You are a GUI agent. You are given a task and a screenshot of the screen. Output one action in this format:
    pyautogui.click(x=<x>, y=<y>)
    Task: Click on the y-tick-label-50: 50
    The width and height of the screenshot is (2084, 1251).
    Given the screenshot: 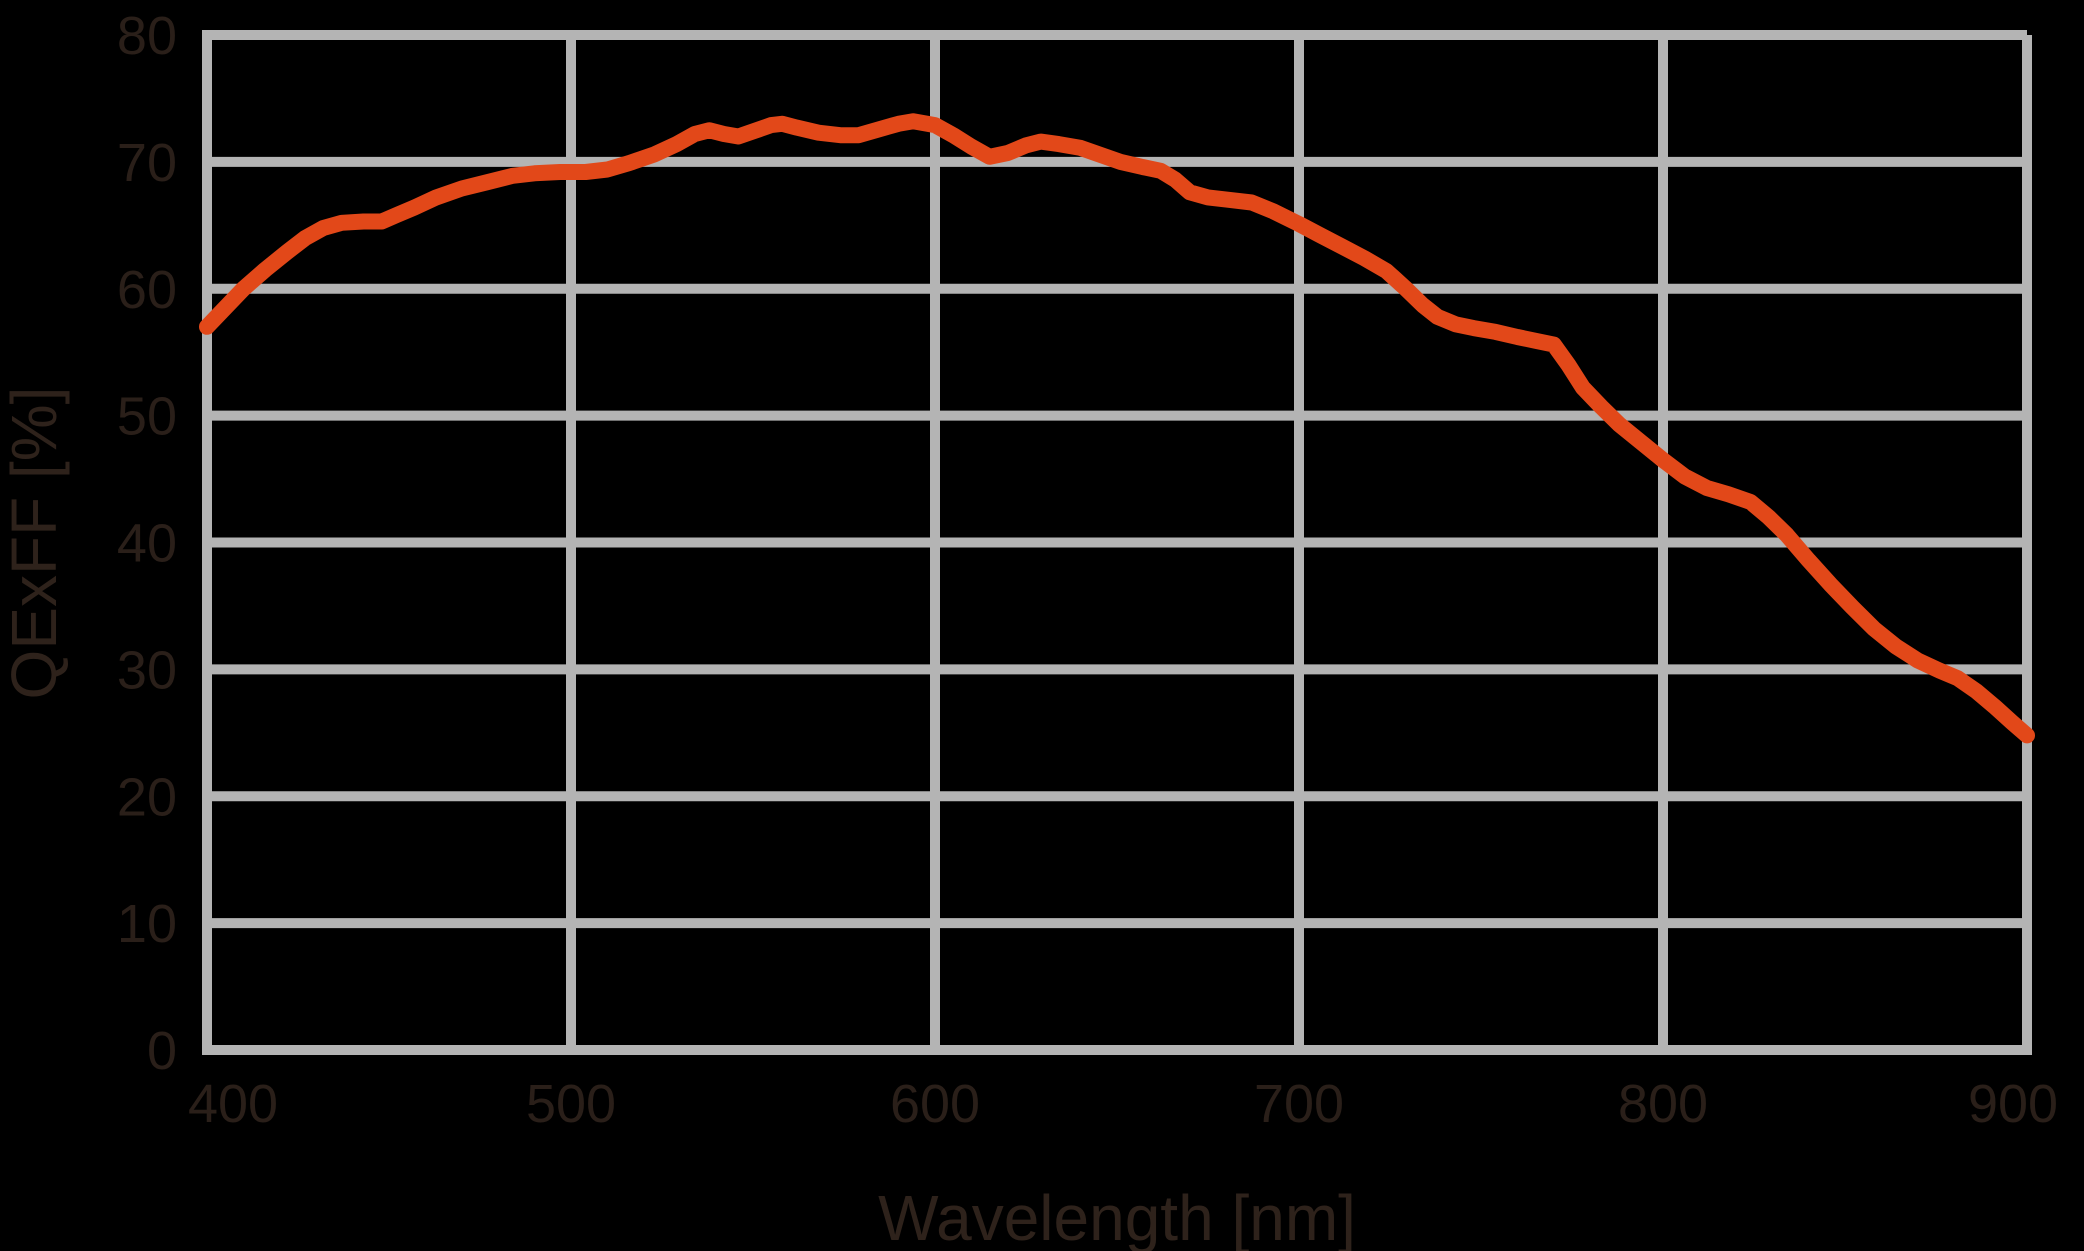 What is the action you would take?
    pyautogui.click(x=147, y=417)
    